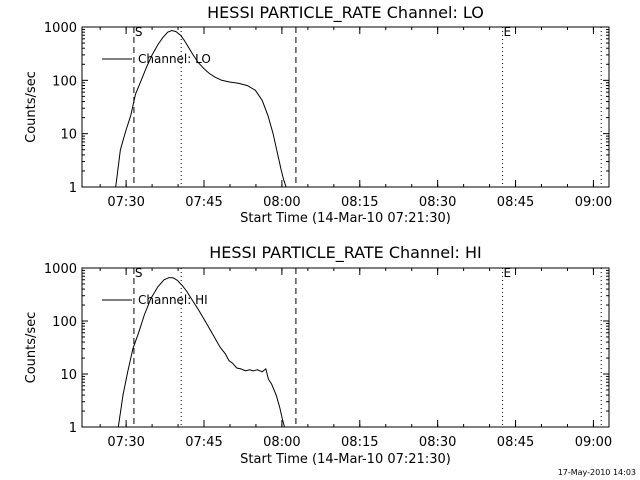 Image resolution: width=640 pixels, height=480 pixels. What do you see at coordinates (345, 13) in the screenshot?
I see `chart-title: HESSI PARTICLE_RATE Channel: LO` at bounding box center [345, 13].